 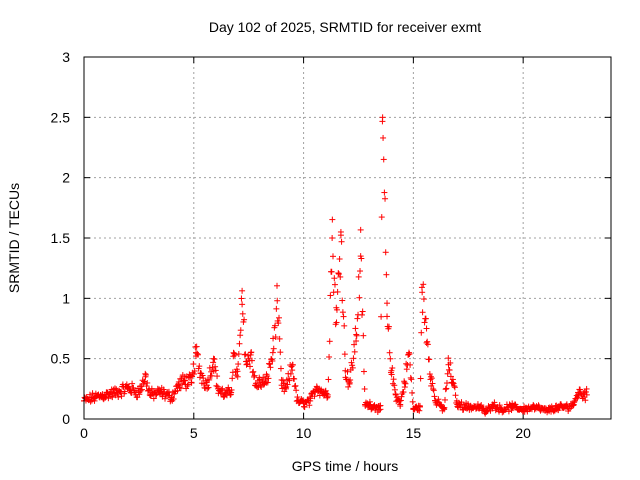 What do you see at coordinates (61, 238) in the screenshot?
I see `y-tick-label: 1.5` at bounding box center [61, 238].